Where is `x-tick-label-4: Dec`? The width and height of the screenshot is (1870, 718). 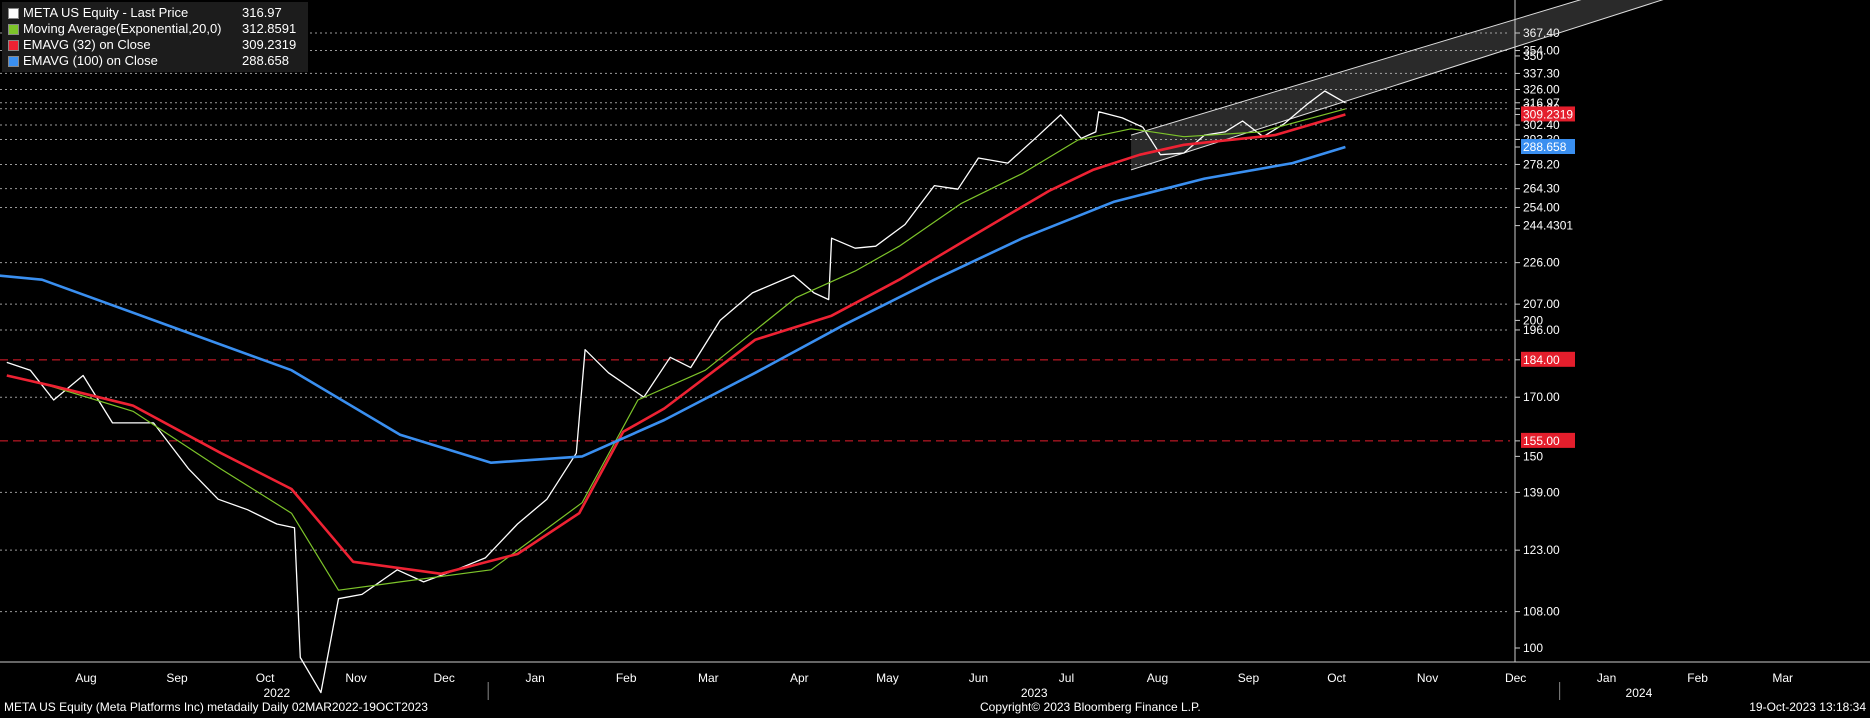 x-tick-label-4: Dec is located at coordinates (443, 678).